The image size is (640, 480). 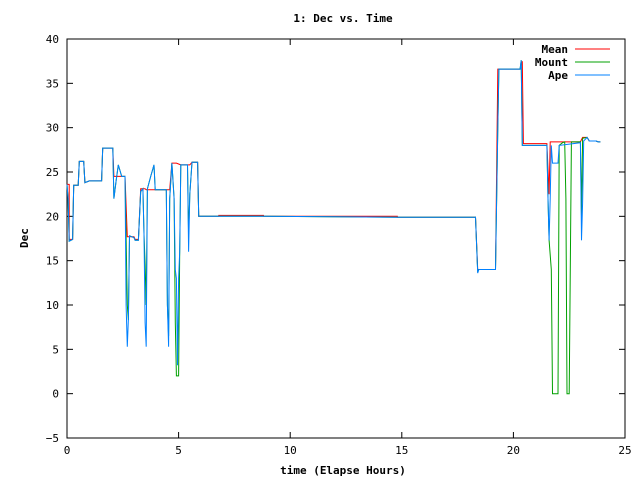 What do you see at coordinates (52, 305) in the screenshot?
I see `y-tick-label: 10` at bounding box center [52, 305].